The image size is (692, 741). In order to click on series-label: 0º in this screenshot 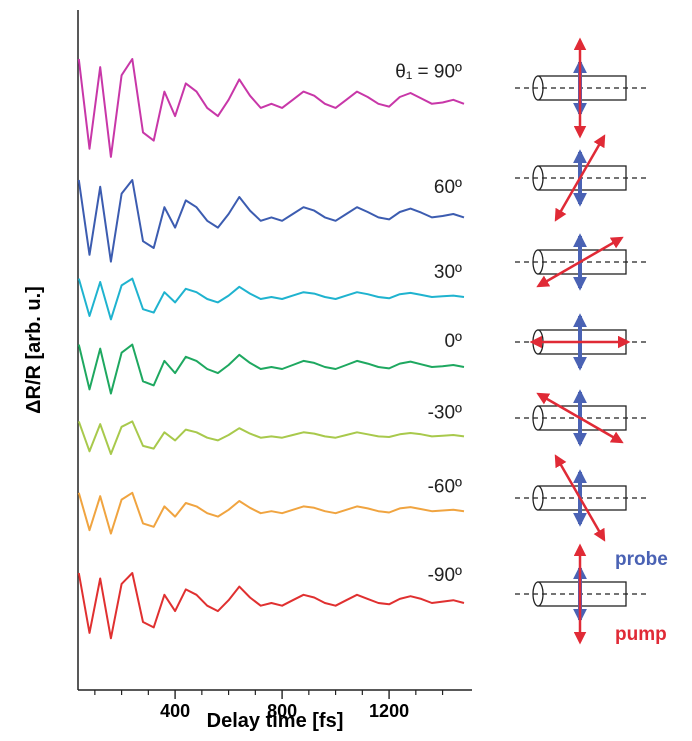, I will do `click(453, 341)`.